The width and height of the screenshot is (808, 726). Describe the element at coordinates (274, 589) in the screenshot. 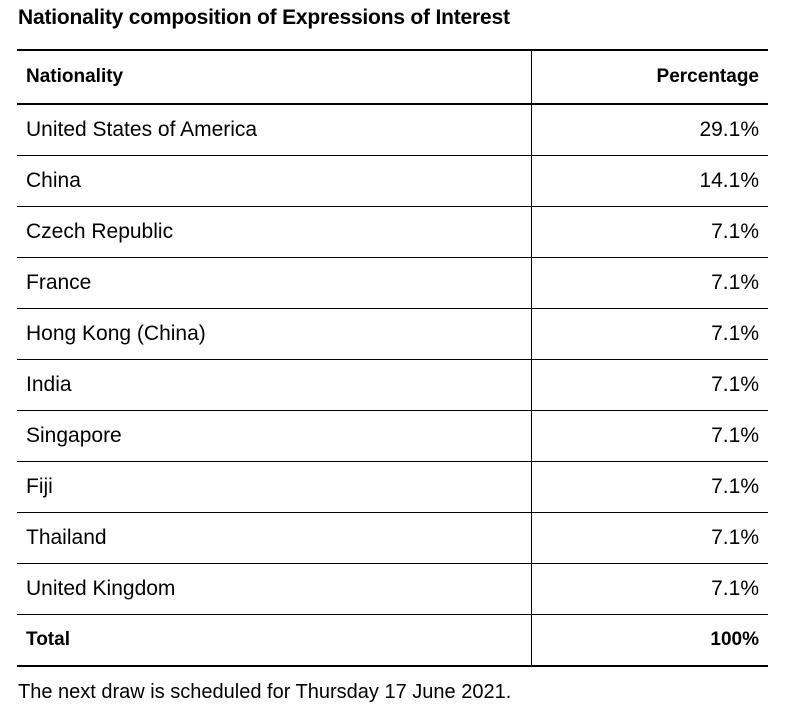

I see `nationality-cell: United Kingdom` at that location.